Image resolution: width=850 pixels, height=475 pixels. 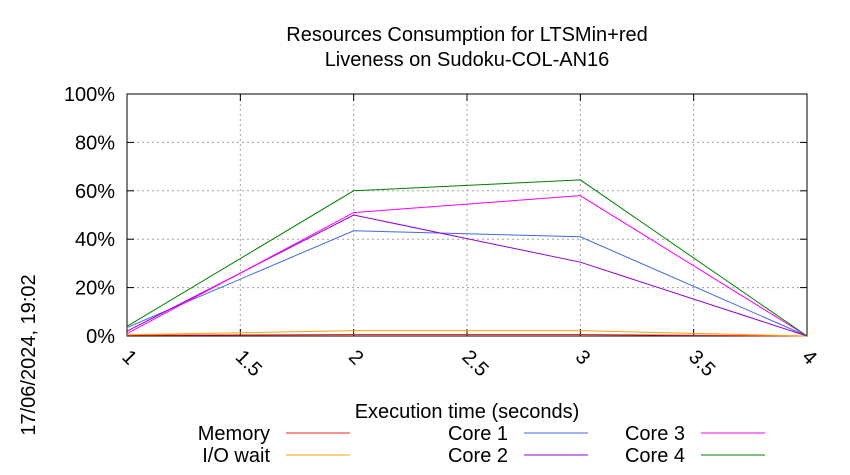 I want to click on y-tick-label: 60%, so click(x=95, y=192).